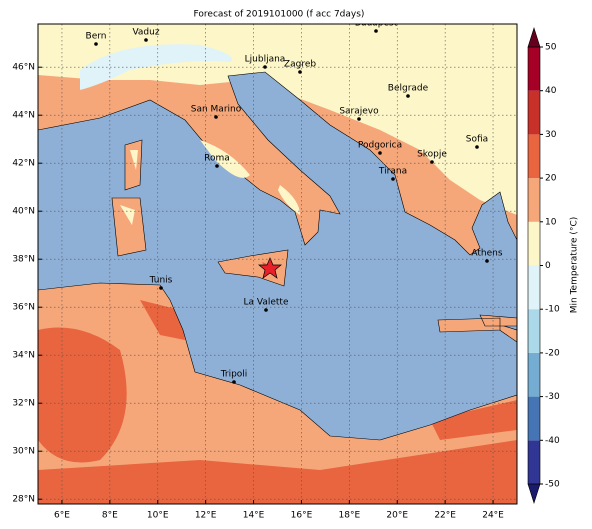  I want to click on y-tick-label: 28°N, so click(23, 500).